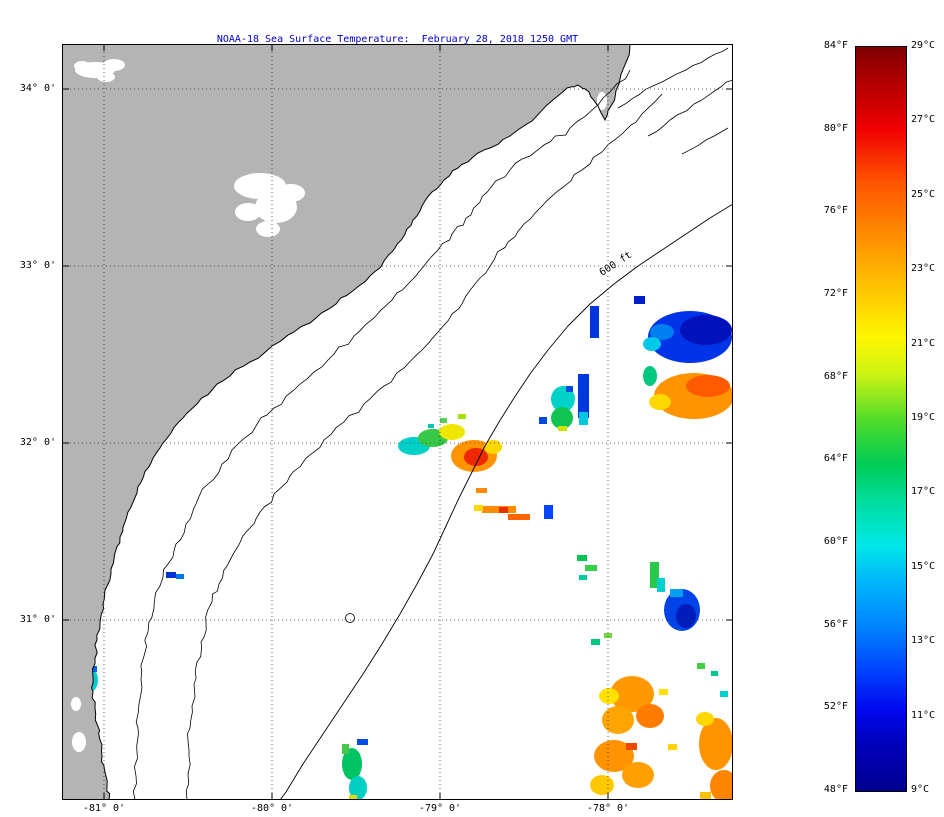 This screenshot has height=817, width=944. What do you see at coordinates (37, 619) in the screenshot?
I see `lat-tick-label-3: 31° 0'` at bounding box center [37, 619].